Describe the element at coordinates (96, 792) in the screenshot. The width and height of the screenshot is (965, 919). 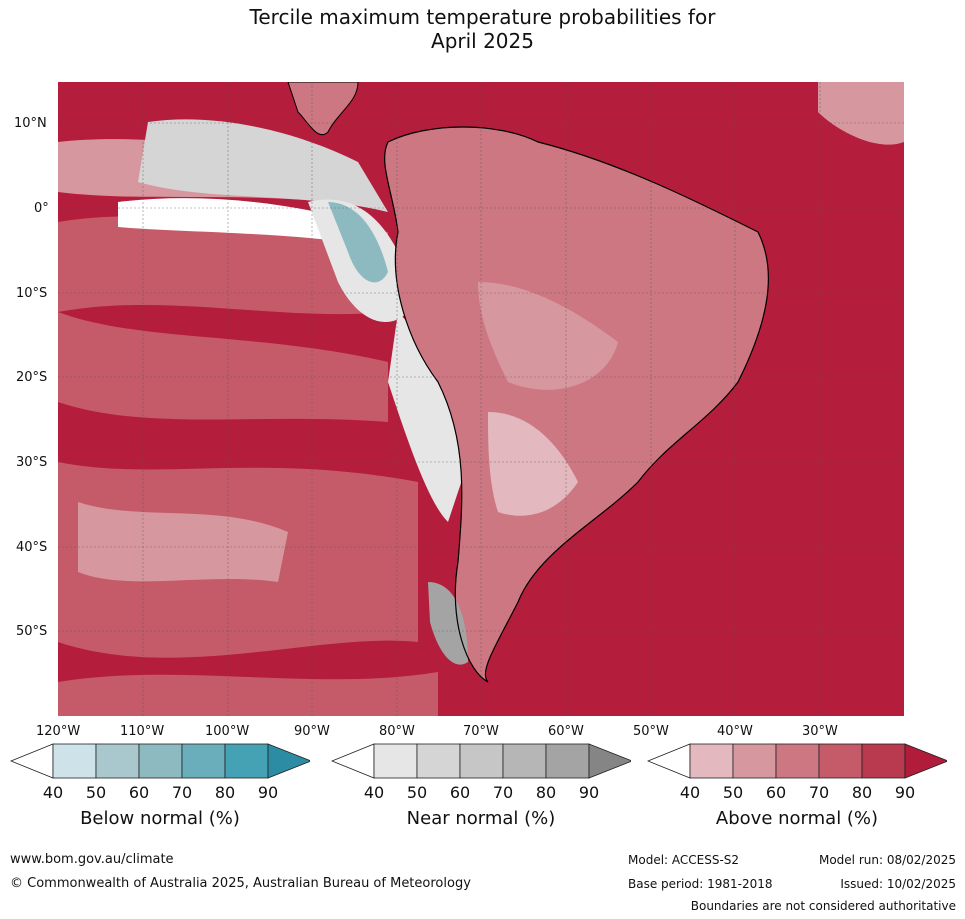
I see `tick-below-50: 50` at that location.